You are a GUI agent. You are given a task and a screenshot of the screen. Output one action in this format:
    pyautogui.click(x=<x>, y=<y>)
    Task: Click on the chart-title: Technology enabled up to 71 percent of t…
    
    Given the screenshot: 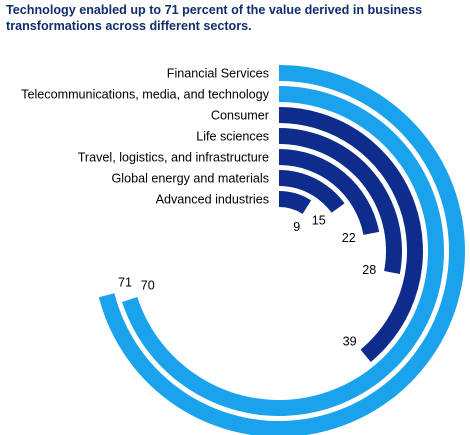 What is the action you would take?
    pyautogui.click(x=214, y=18)
    